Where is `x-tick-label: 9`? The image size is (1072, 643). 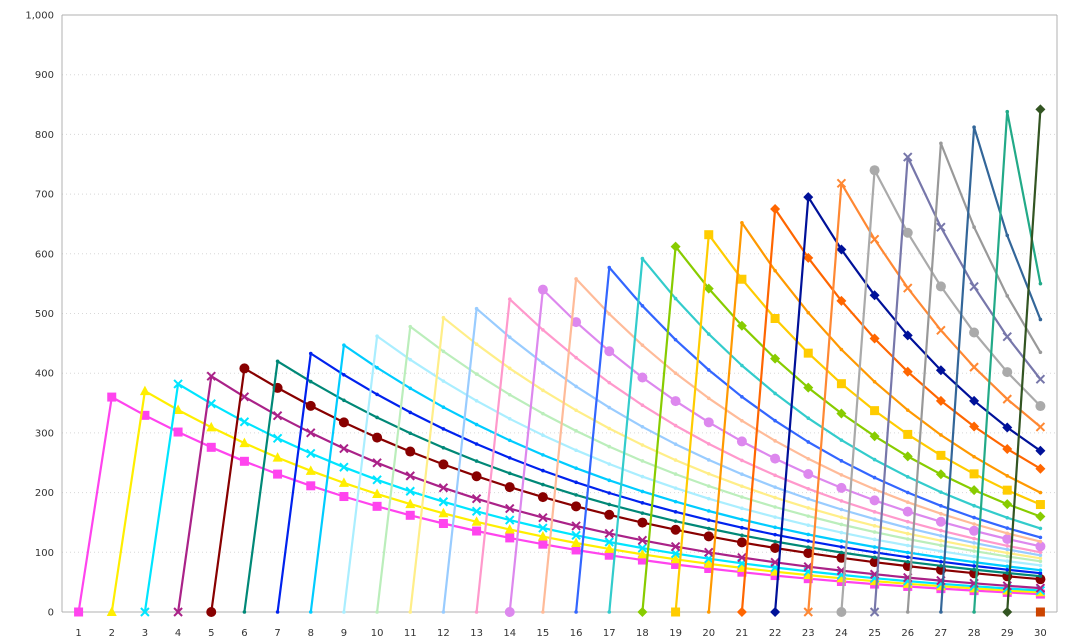 x-tick-label: 9 is located at coordinates (344, 633).